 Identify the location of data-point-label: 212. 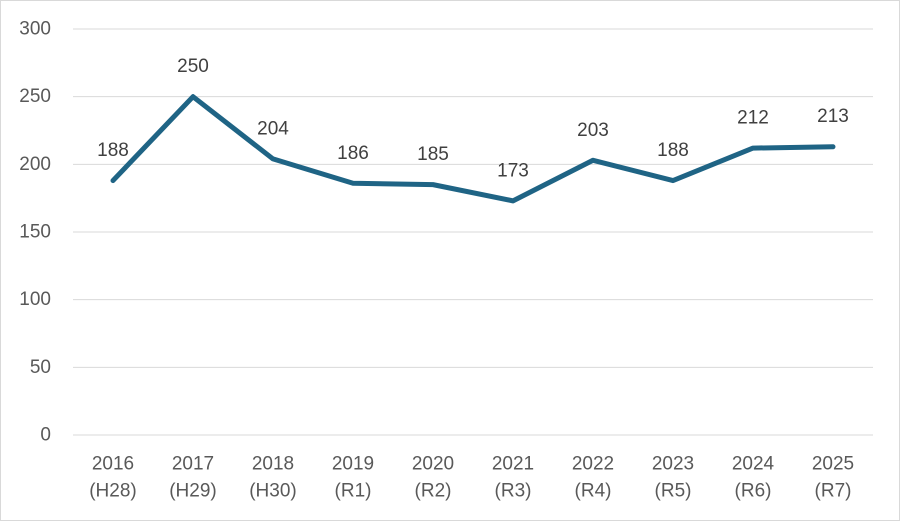
(753, 118).